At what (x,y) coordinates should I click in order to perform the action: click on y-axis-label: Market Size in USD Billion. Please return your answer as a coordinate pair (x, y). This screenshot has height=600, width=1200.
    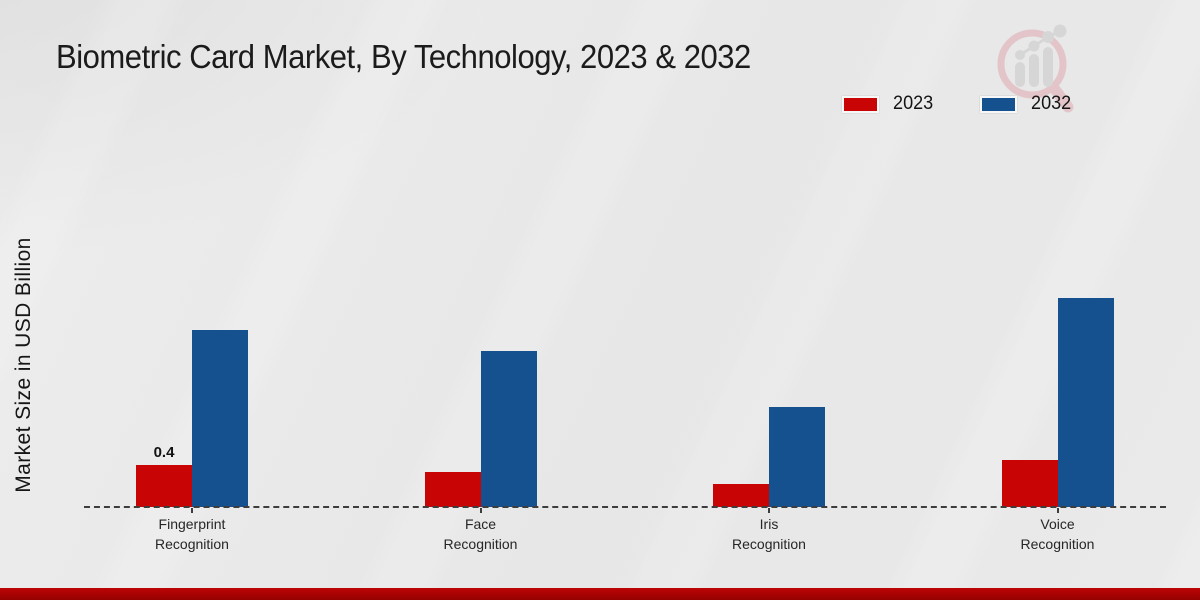
    Looking at the image, I should click on (23, 365).